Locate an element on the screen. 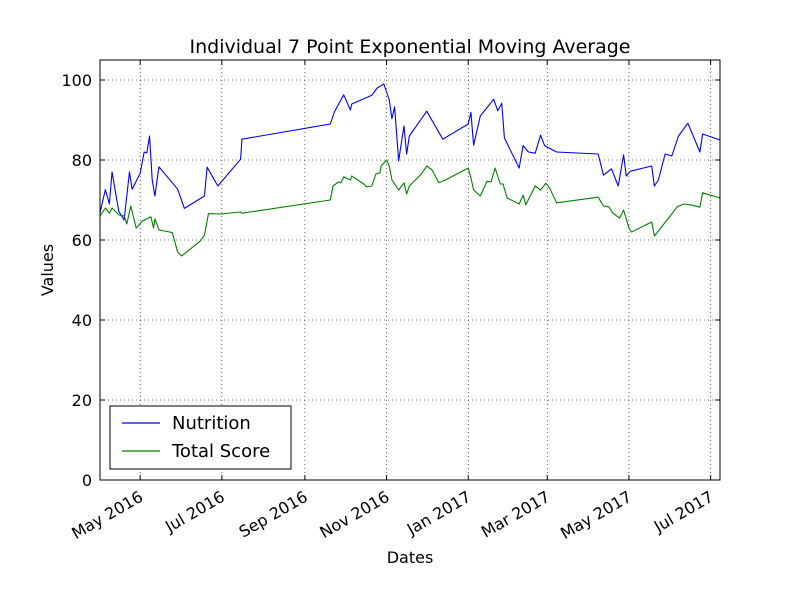  y-tick-label: 20 is located at coordinates (82, 400).